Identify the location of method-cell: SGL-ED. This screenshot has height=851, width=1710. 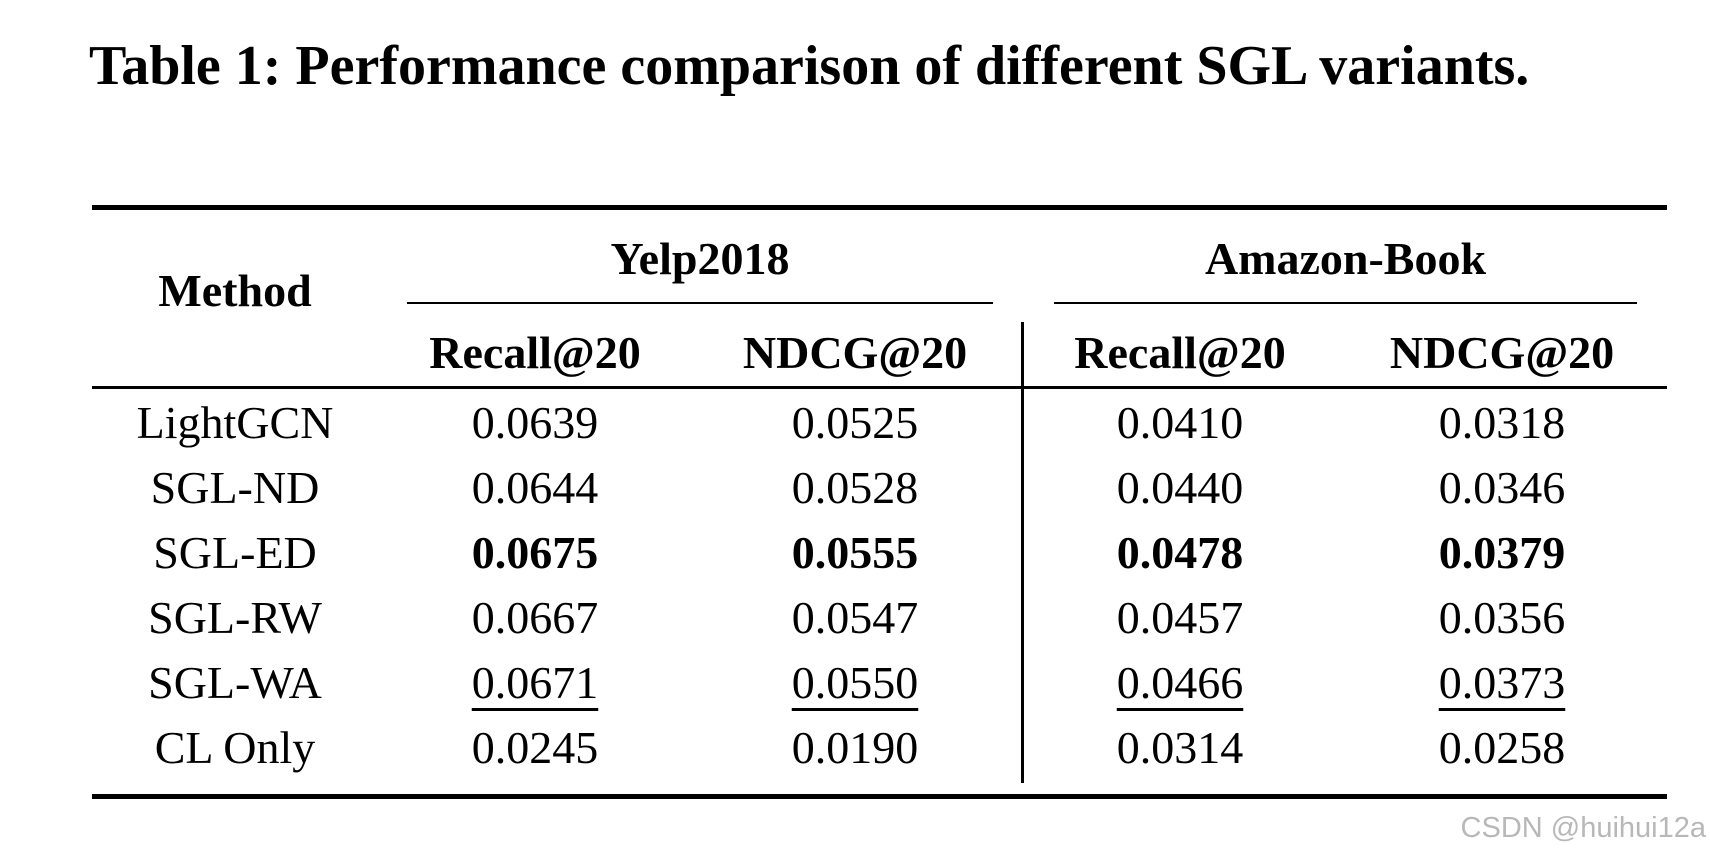
(235, 552).